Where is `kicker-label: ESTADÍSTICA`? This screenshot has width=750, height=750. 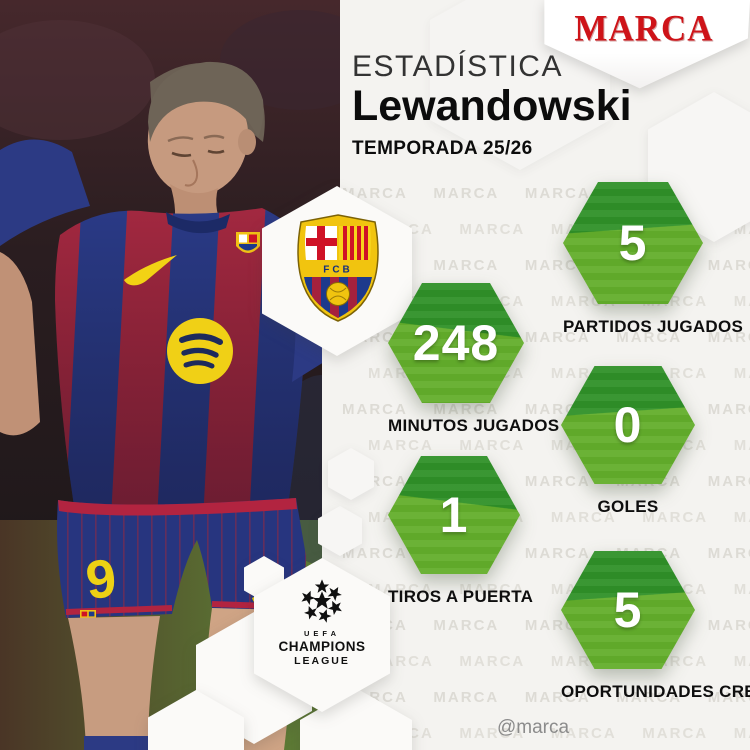
kicker-label: ESTADÍSTICA is located at coordinates (457, 66).